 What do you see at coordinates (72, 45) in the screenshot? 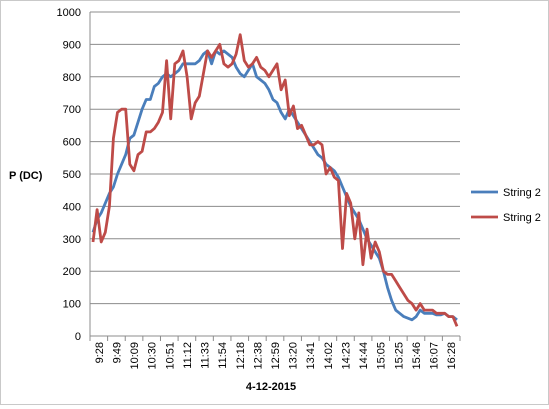
I see `y-tick-label: 900` at bounding box center [72, 45].